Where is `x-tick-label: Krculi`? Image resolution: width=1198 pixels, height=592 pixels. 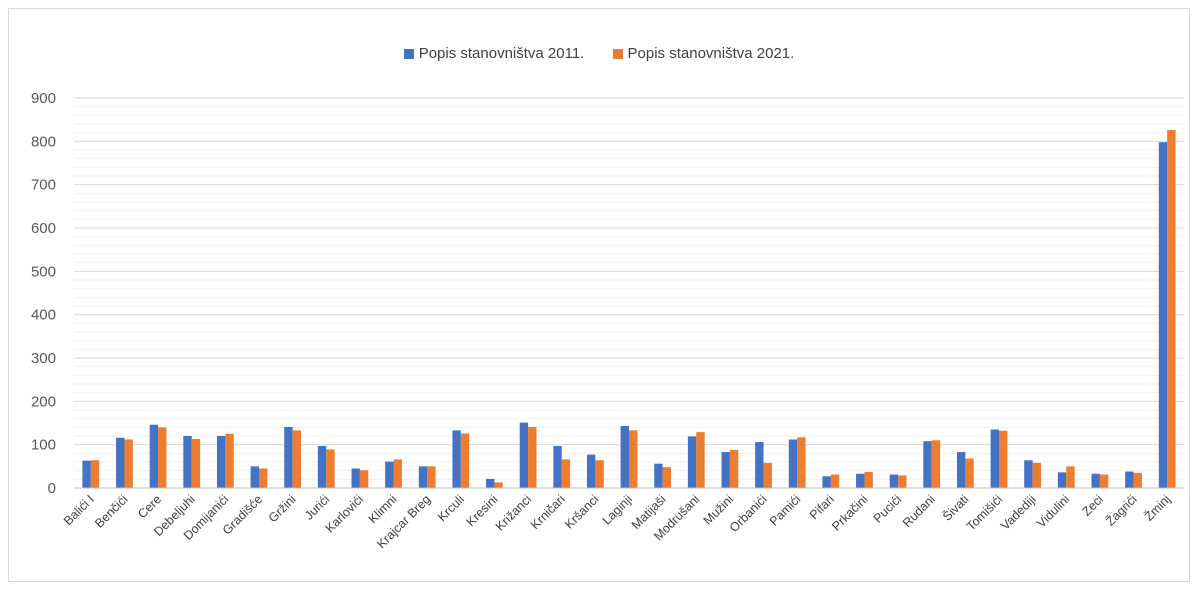
x-tick-label: Krculi is located at coordinates (451, 508).